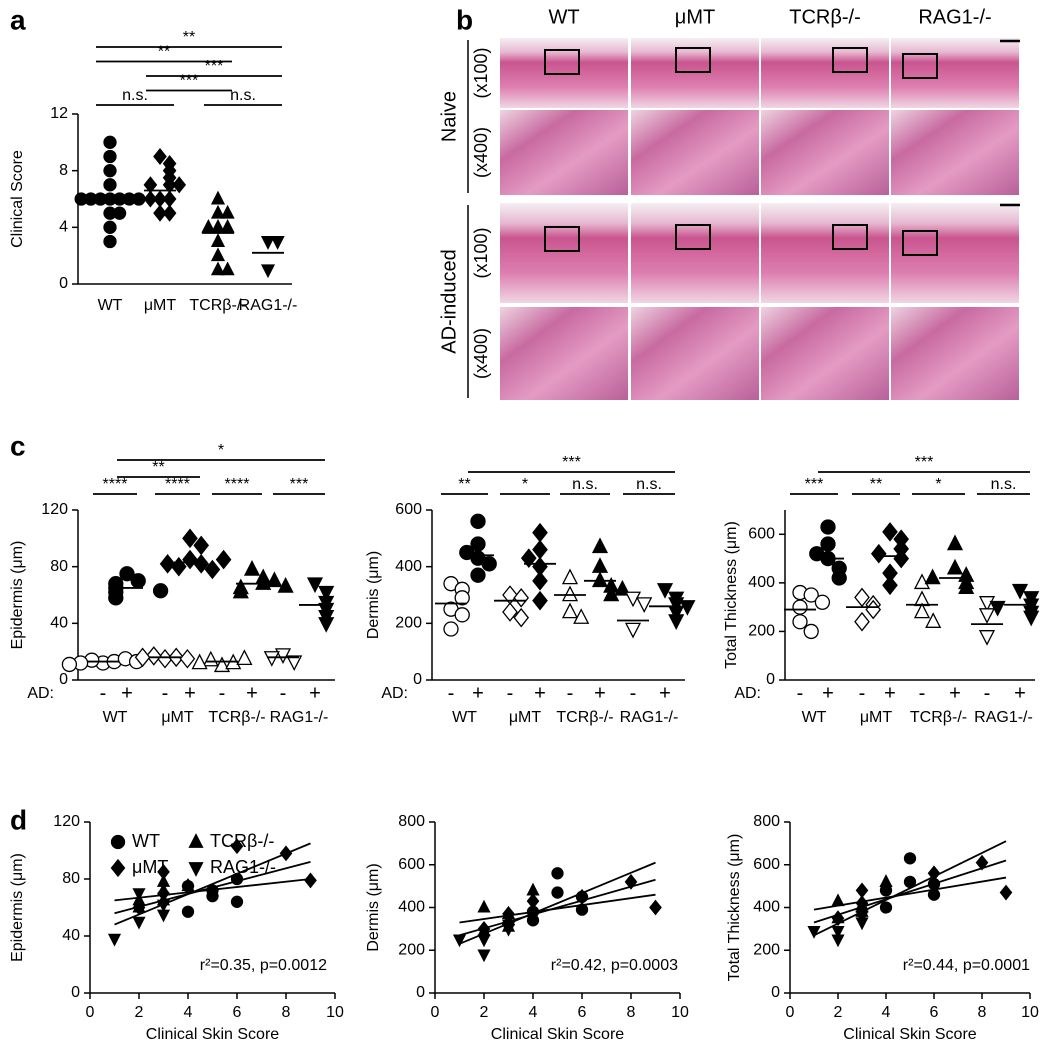  What do you see at coordinates (563, 17) in the screenshot?
I see `column-label: WT` at bounding box center [563, 17].